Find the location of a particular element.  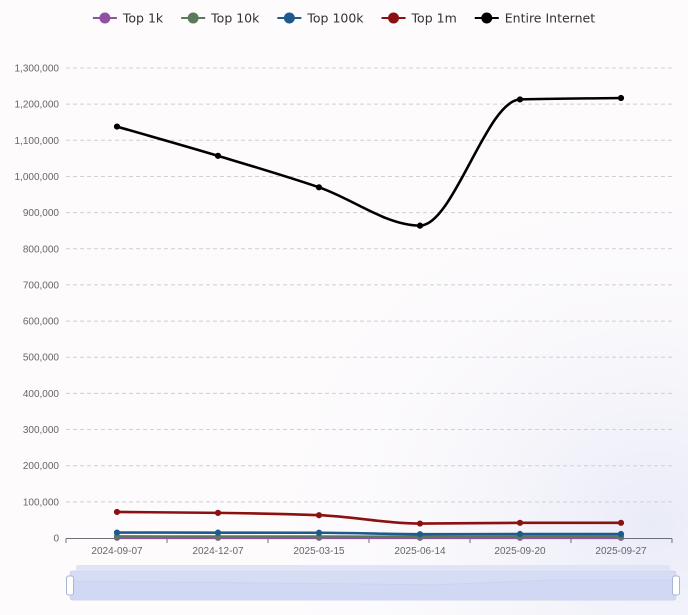

y-tick-label: 700,000 is located at coordinates (41, 285).